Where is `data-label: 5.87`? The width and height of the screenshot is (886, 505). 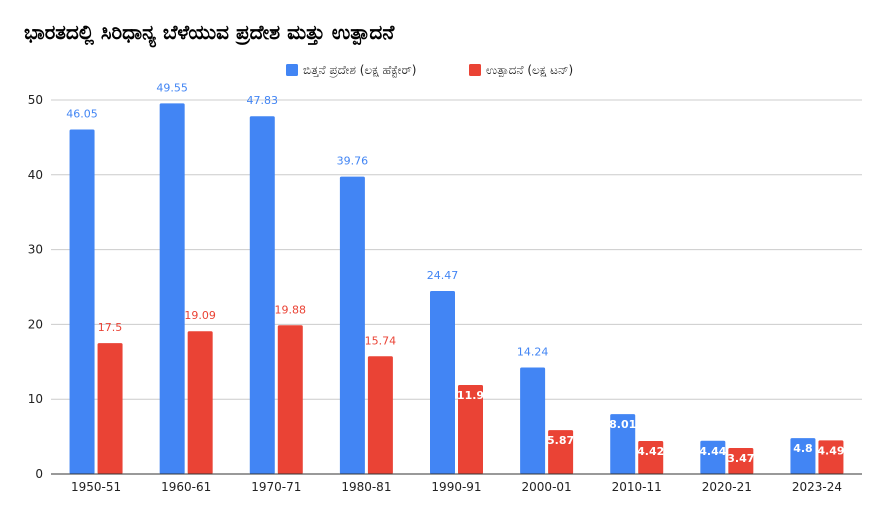 data-label: 5.87 is located at coordinates (560, 440).